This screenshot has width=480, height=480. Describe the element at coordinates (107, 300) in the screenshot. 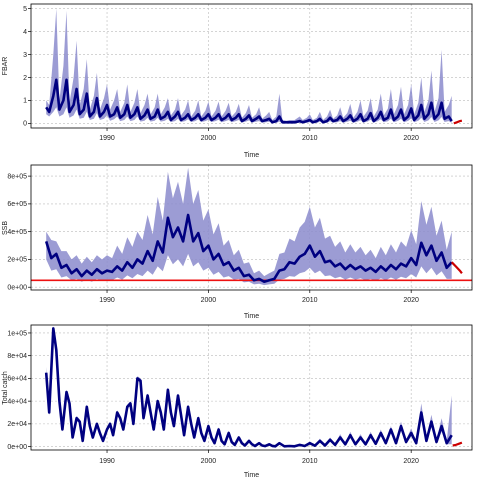

I see `ssb-x-tick-label: 1990` at that location.